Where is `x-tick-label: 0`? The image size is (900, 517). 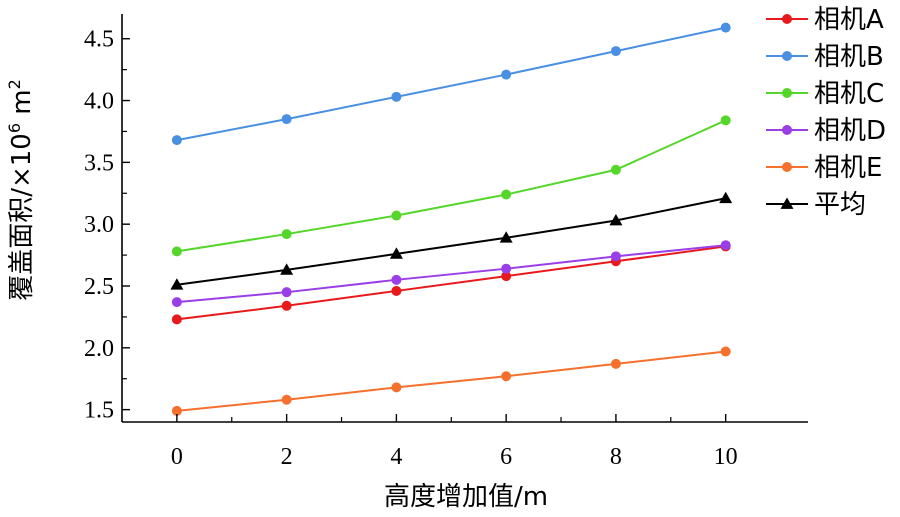 x-tick-label: 0 is located at coordinates (177, 457).